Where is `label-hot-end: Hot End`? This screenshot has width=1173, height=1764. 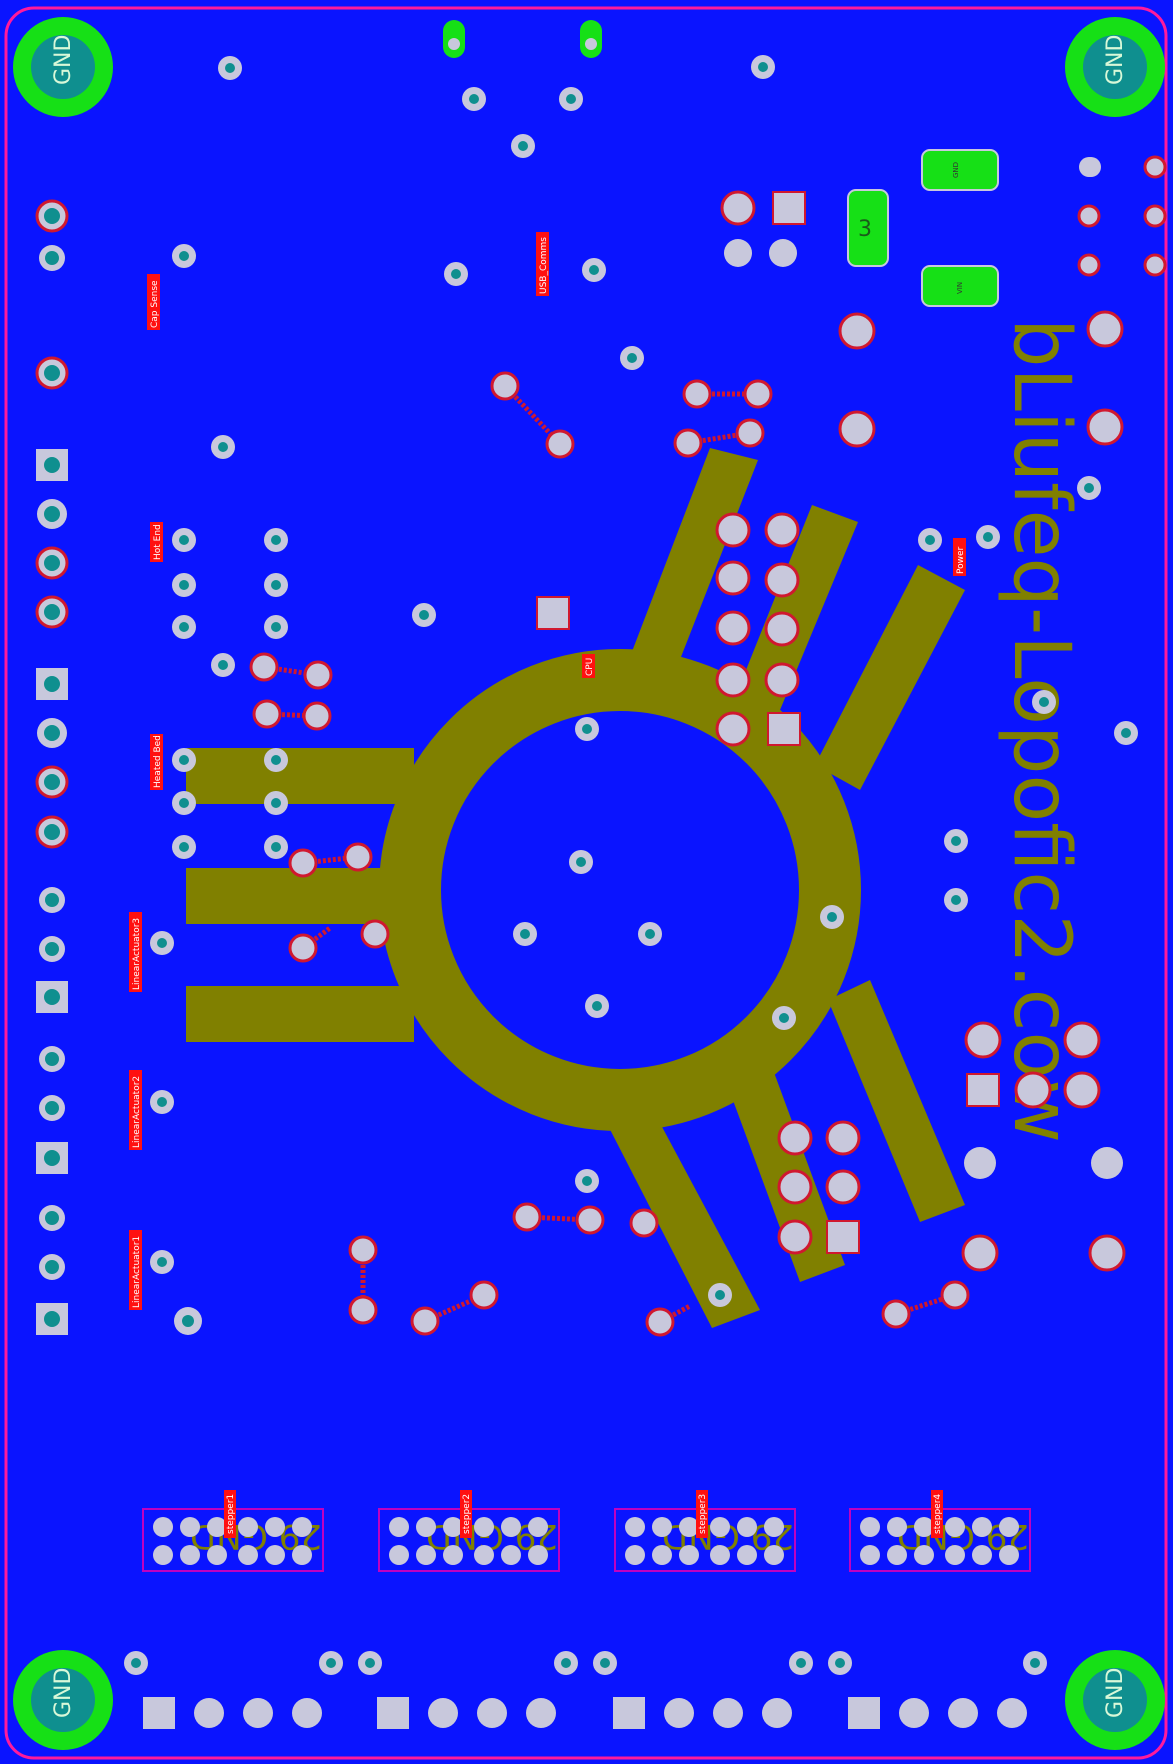
label-hot-end: Hot End is located at coordinates (156, 542).